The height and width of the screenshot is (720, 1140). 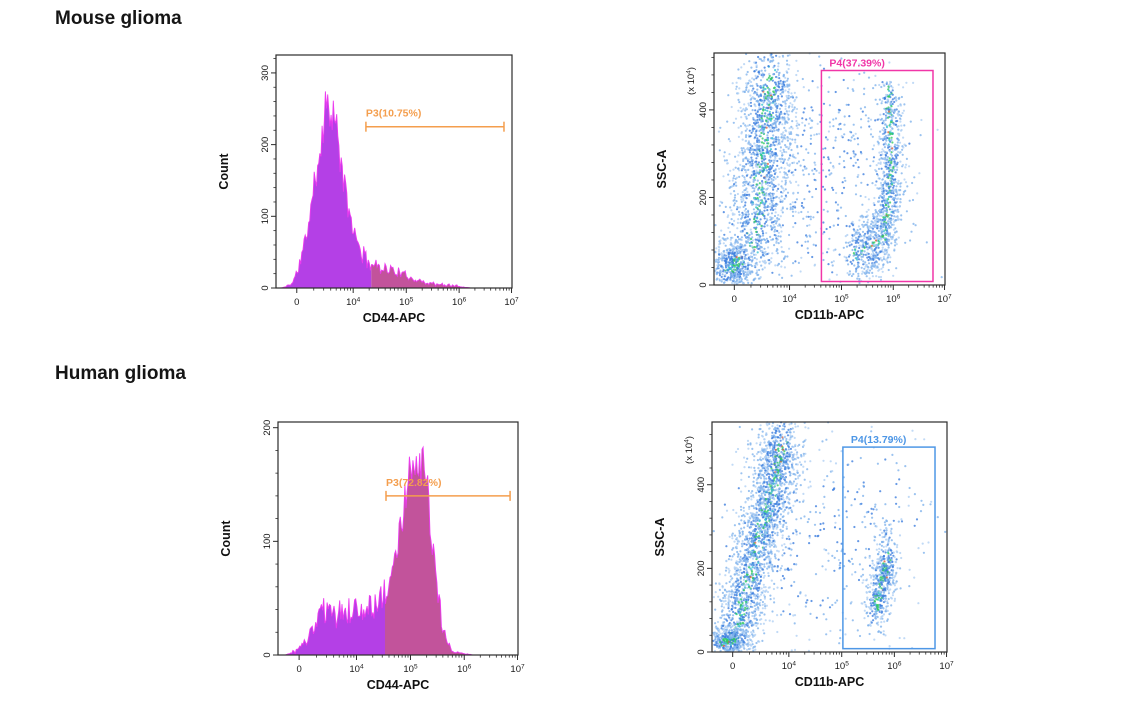 What do you see at coordinates (662, 169) in the screenshot?
I see `svg-text: SSC-A` at bounding box center [662, 169].